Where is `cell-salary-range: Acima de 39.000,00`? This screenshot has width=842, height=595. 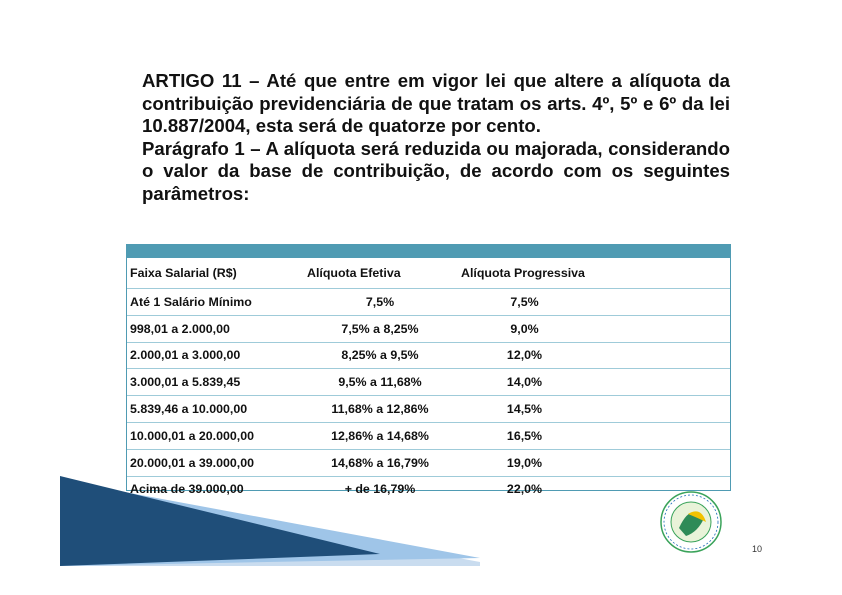 cell-salary-range: Acima de 39.000,00 is located at coordinates (187, 489).